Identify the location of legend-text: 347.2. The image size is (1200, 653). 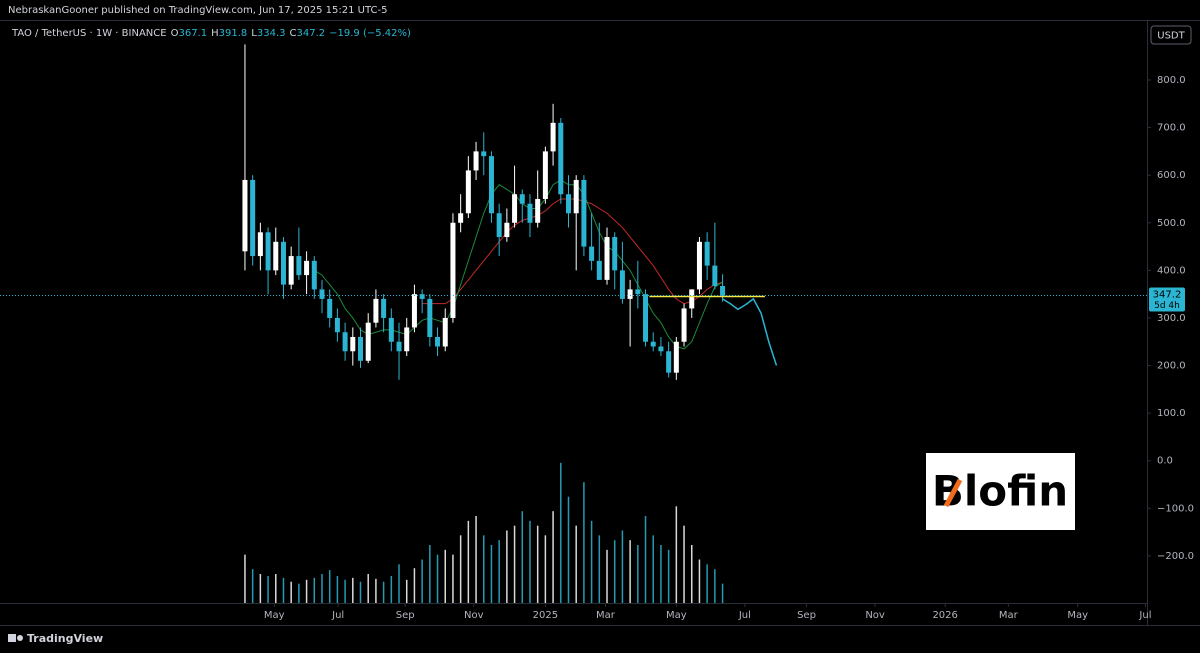
(310, 33).